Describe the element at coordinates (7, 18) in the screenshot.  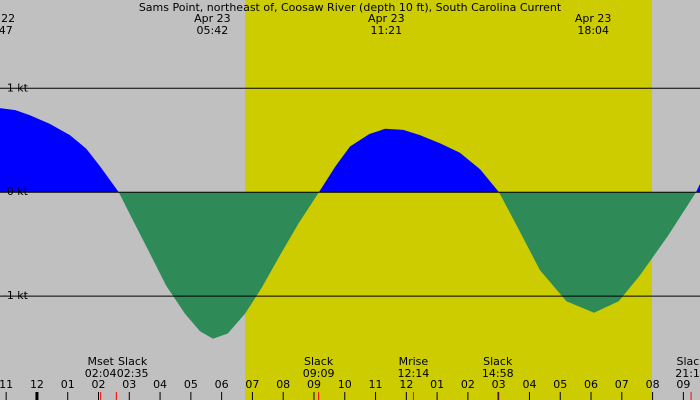
I see `peak-date: Apr 22` at that location.